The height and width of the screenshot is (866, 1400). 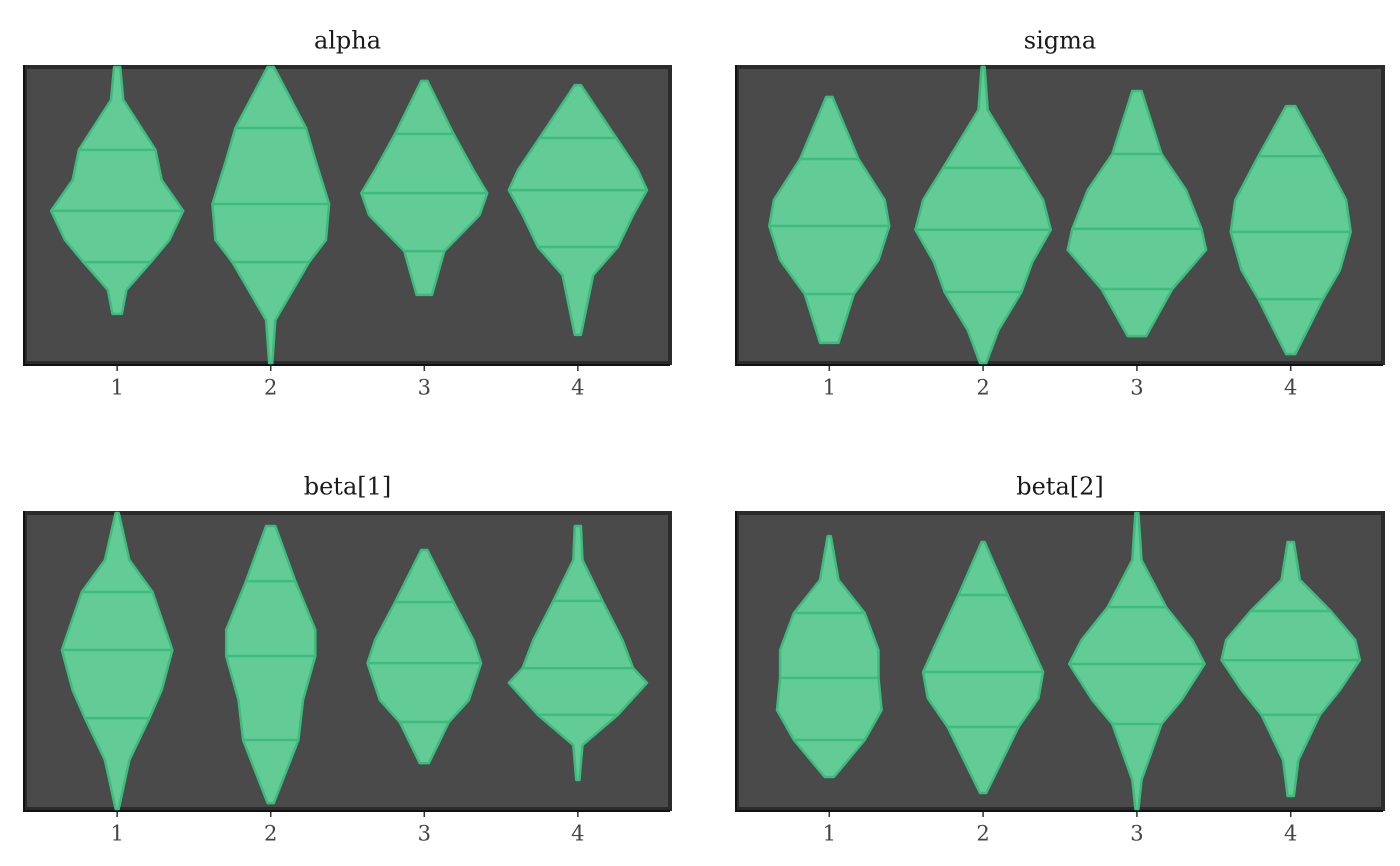 I want to click on panel-title: alpha, so click(x=347, y=41).